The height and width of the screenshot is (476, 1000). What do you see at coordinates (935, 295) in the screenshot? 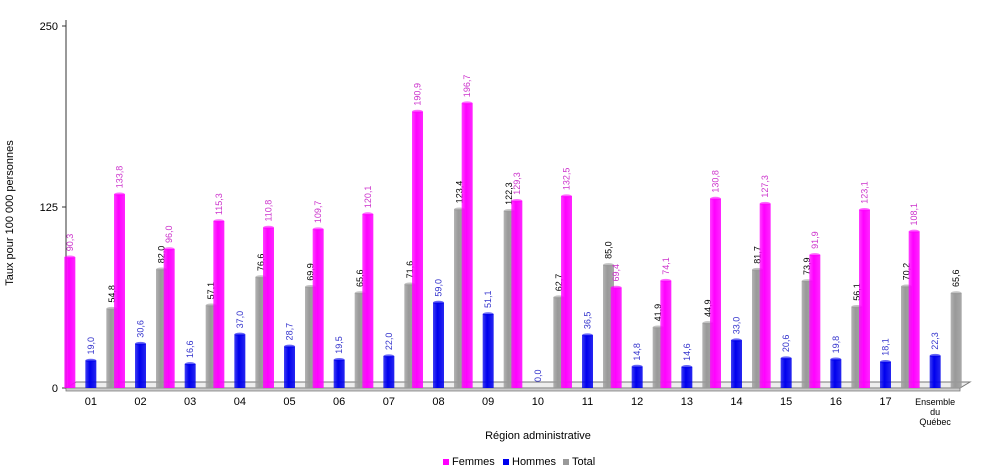
I see `category-ensemble-du-québec: 108,1 22,3 65,6` at bounding box center [935, 295].